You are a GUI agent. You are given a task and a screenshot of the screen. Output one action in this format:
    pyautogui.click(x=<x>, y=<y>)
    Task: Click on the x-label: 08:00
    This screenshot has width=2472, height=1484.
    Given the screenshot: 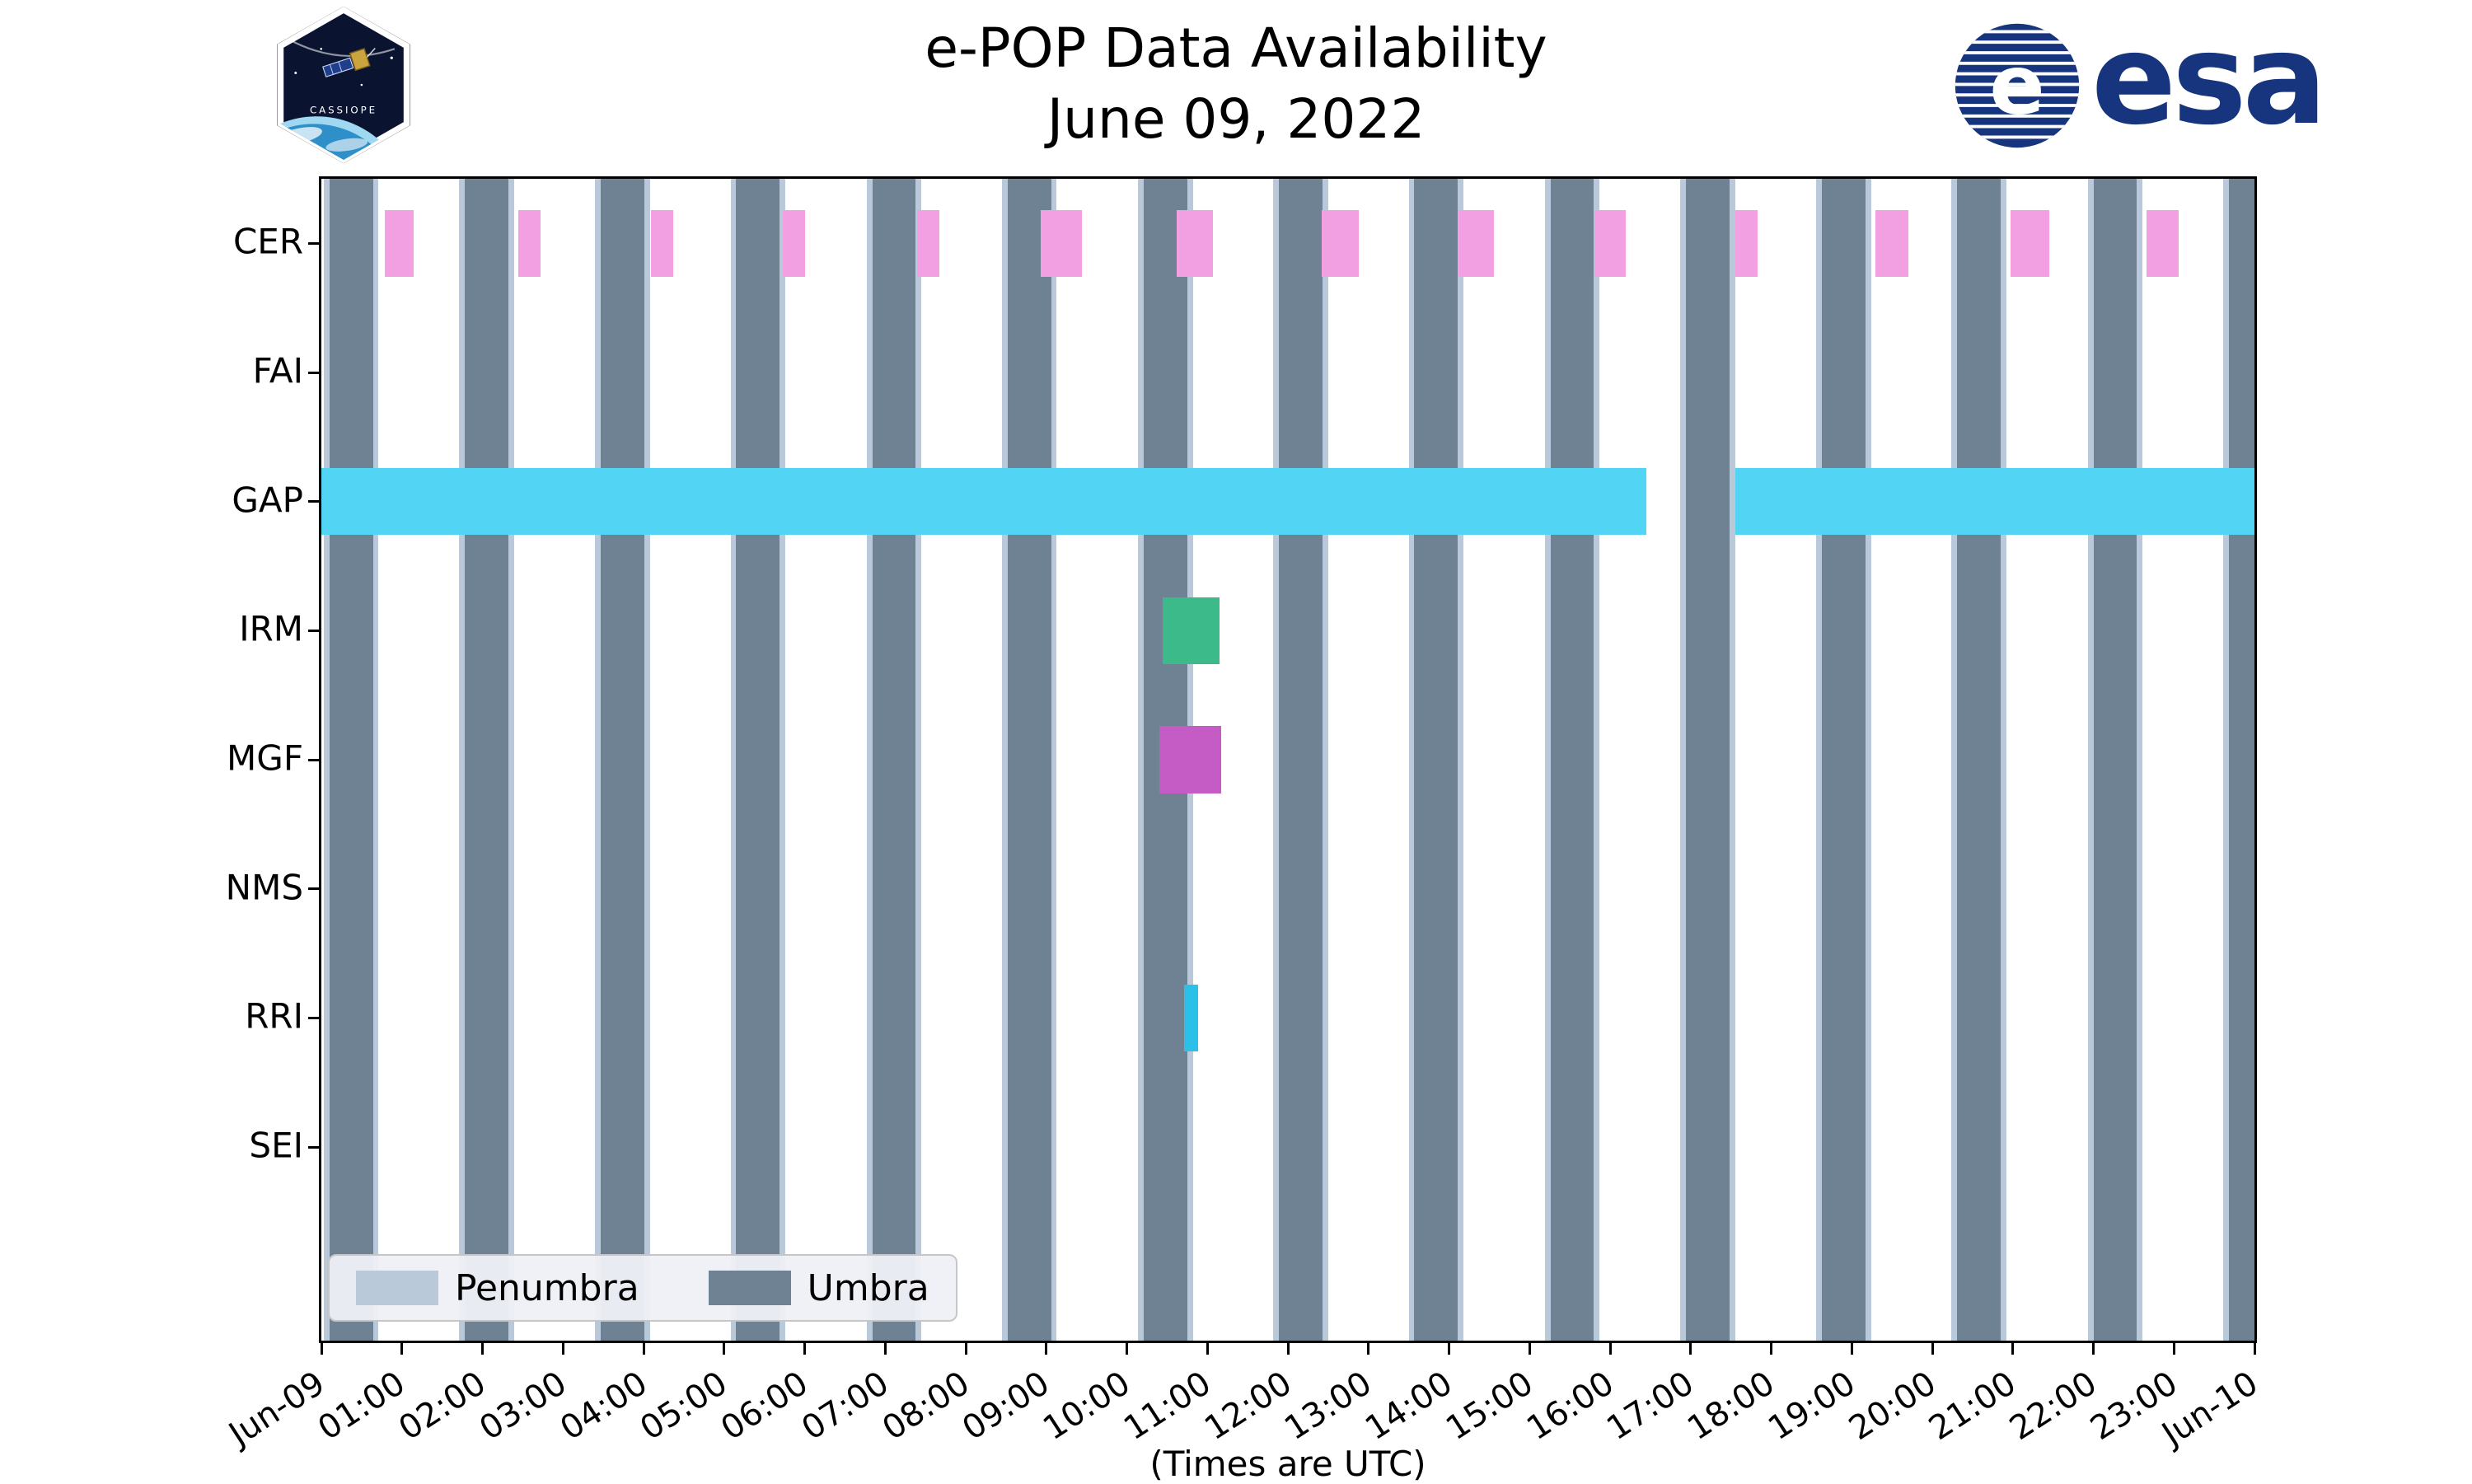 What is the action you would take?
    pyautogui.click(x=925, y=1407)
    